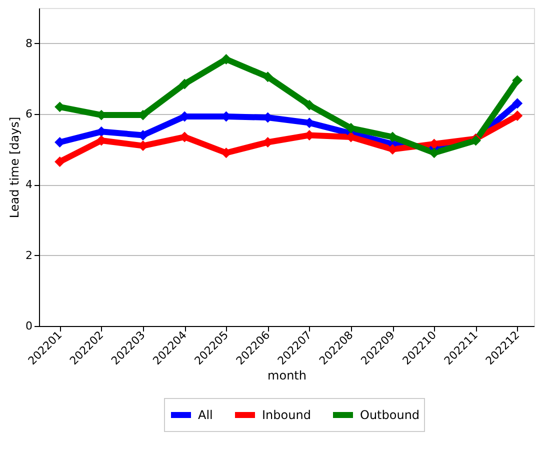 The height and width of the screenshot is (468, 554). Describe the element at coordinates (29, 255) in the screenshot. I see `y-tick-label: 2` at that location.